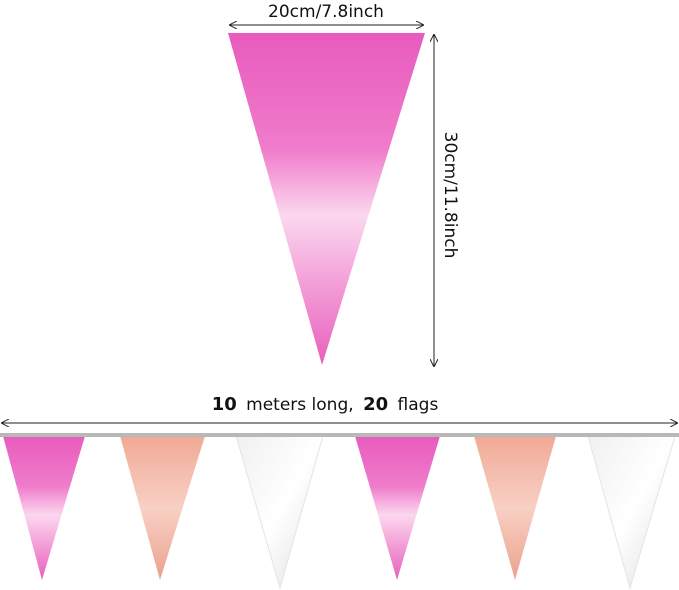 This screenshot has height=590, width=679. Describe the element at coordinates (418, 405) in the screenshot. I see `flag-text: flags` at that location.